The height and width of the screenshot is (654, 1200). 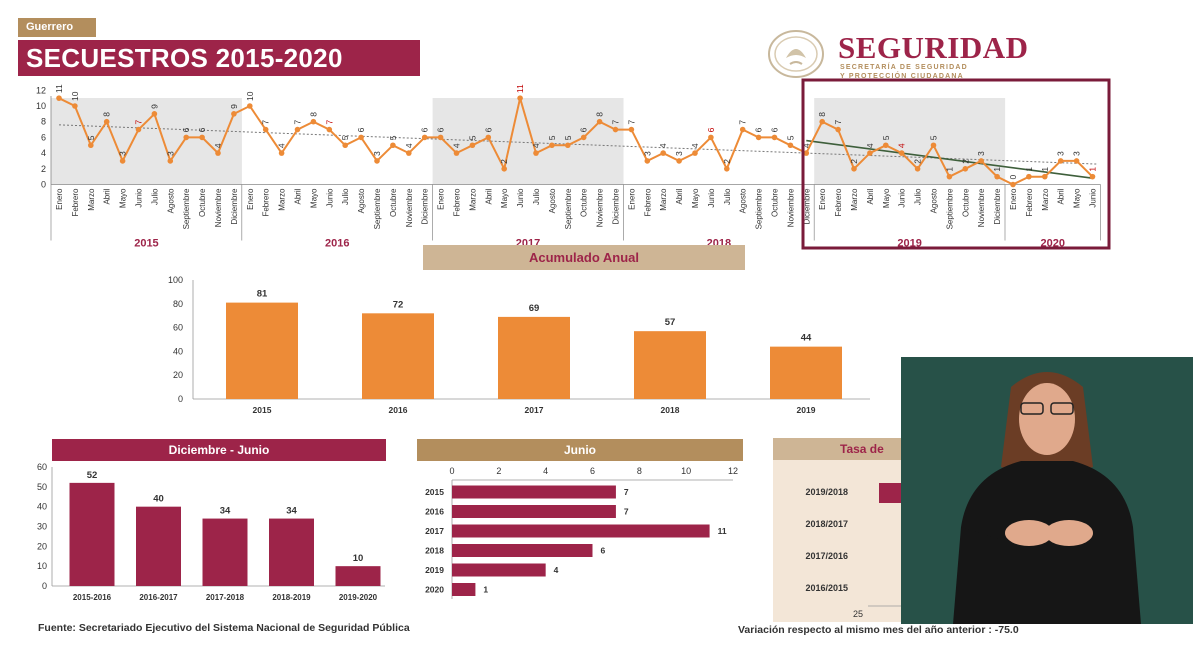 What do you see at coordinates (670, 322) in the screenshot?
I see `data-label: 57` at bounding box center [670, 322].